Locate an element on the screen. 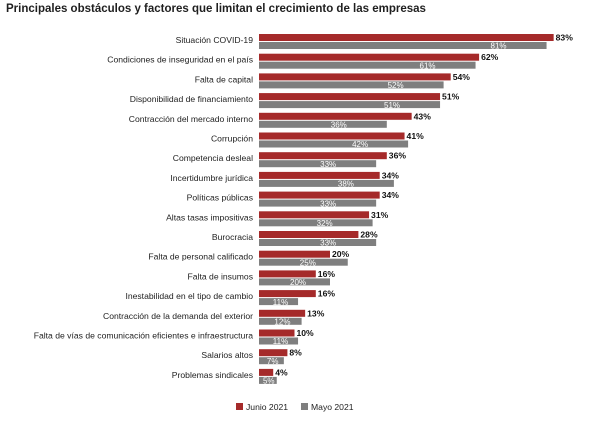 Image resolution: width=589 pixels, height=425 pixels. category-label-situacion-covid-19: Situación COVID-19 is located at coordinates (215, 40).